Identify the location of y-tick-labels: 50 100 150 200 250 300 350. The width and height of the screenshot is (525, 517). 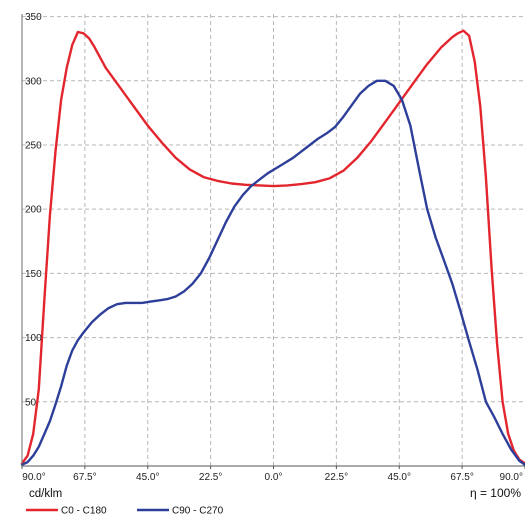
(33, 210).